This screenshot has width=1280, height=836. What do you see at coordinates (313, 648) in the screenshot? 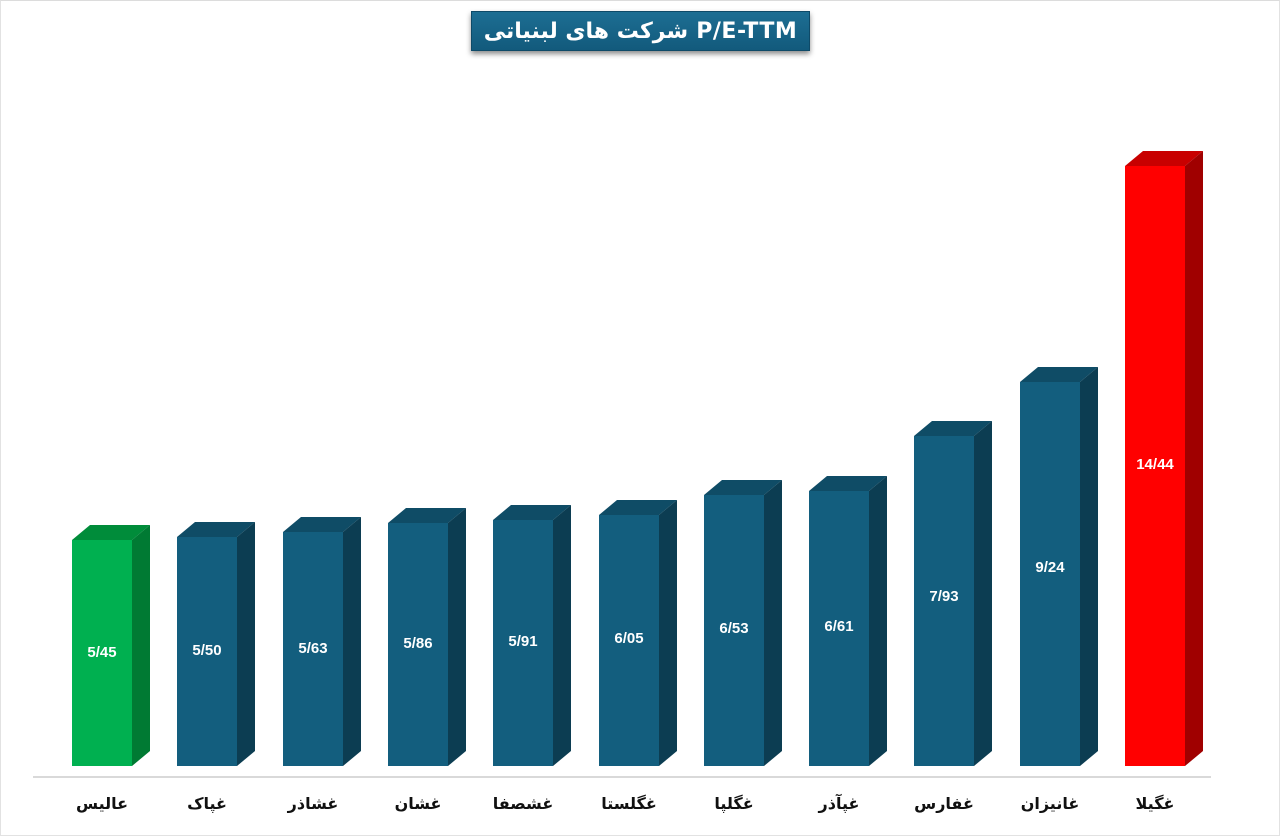
I see `bar-value-label: 5/63` at bounding box center [313, 648].